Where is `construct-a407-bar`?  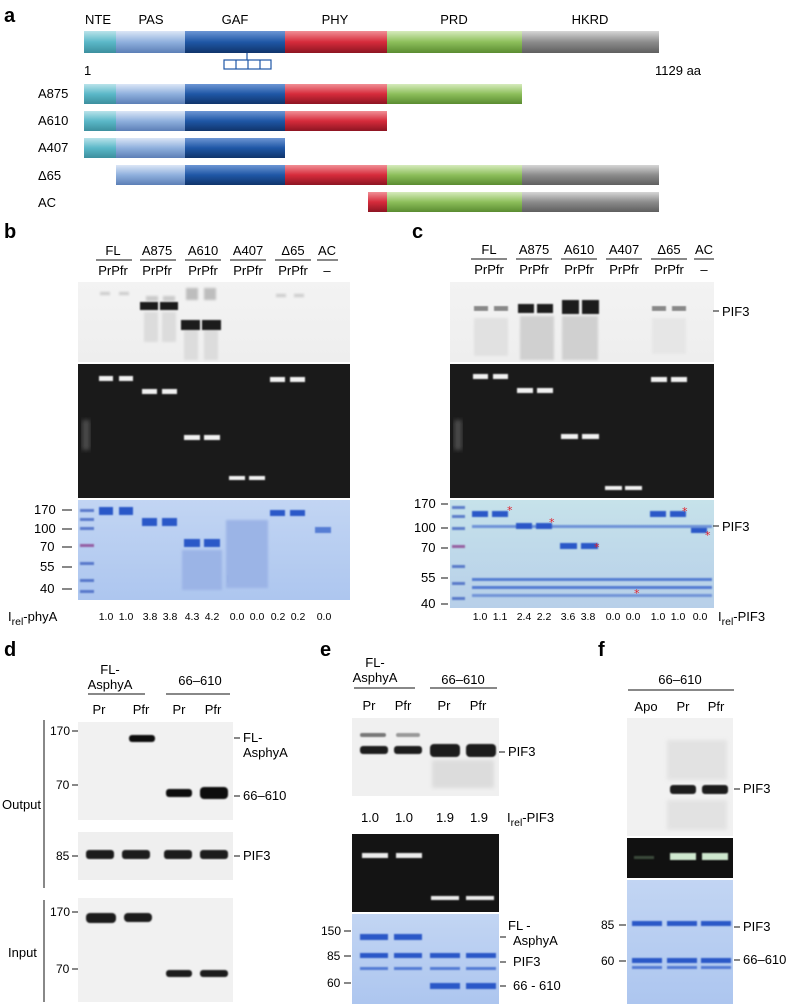
construct-a407-bar is located at coordinates (184, 148).